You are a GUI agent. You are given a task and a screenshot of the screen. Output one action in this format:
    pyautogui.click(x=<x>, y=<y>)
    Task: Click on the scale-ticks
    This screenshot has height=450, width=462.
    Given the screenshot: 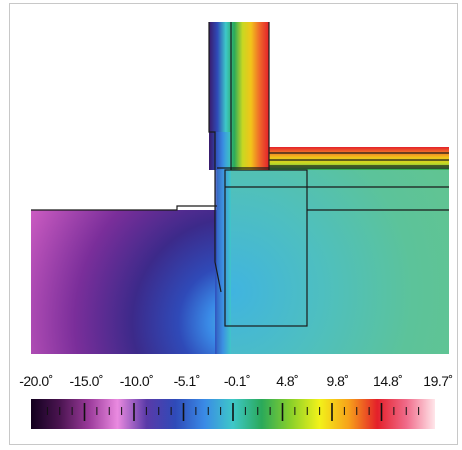 What is the action you would take?
    pyautogui.click(x=233, y=412)
    